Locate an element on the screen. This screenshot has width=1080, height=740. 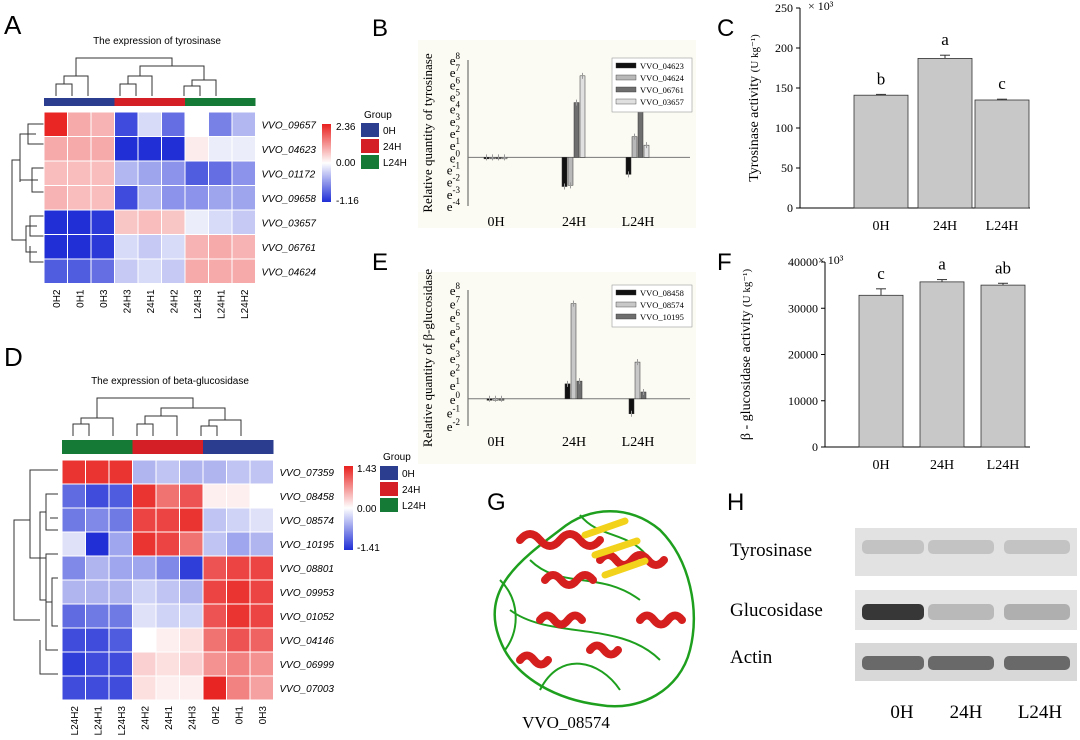
group-legend-a-24h: 24H is located at coordinates (392, 147).